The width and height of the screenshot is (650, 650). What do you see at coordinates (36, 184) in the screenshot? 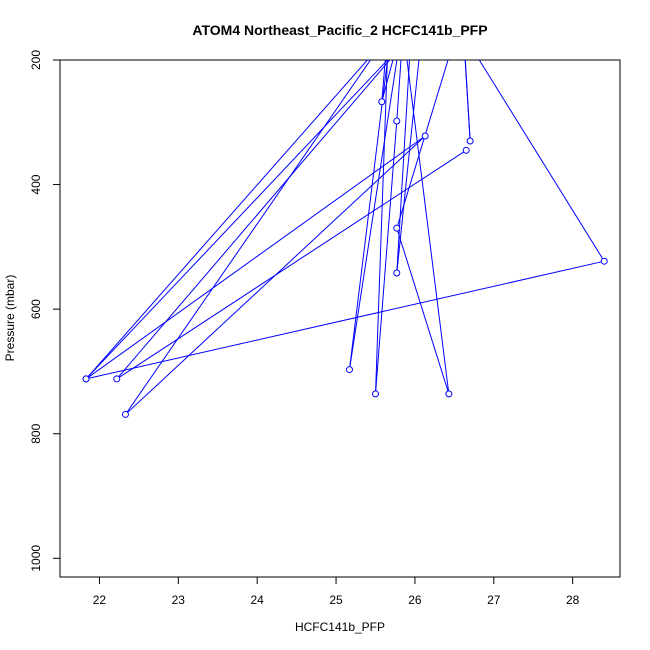
I see `y-tick-label: 400` at bounding box center [36, 184].